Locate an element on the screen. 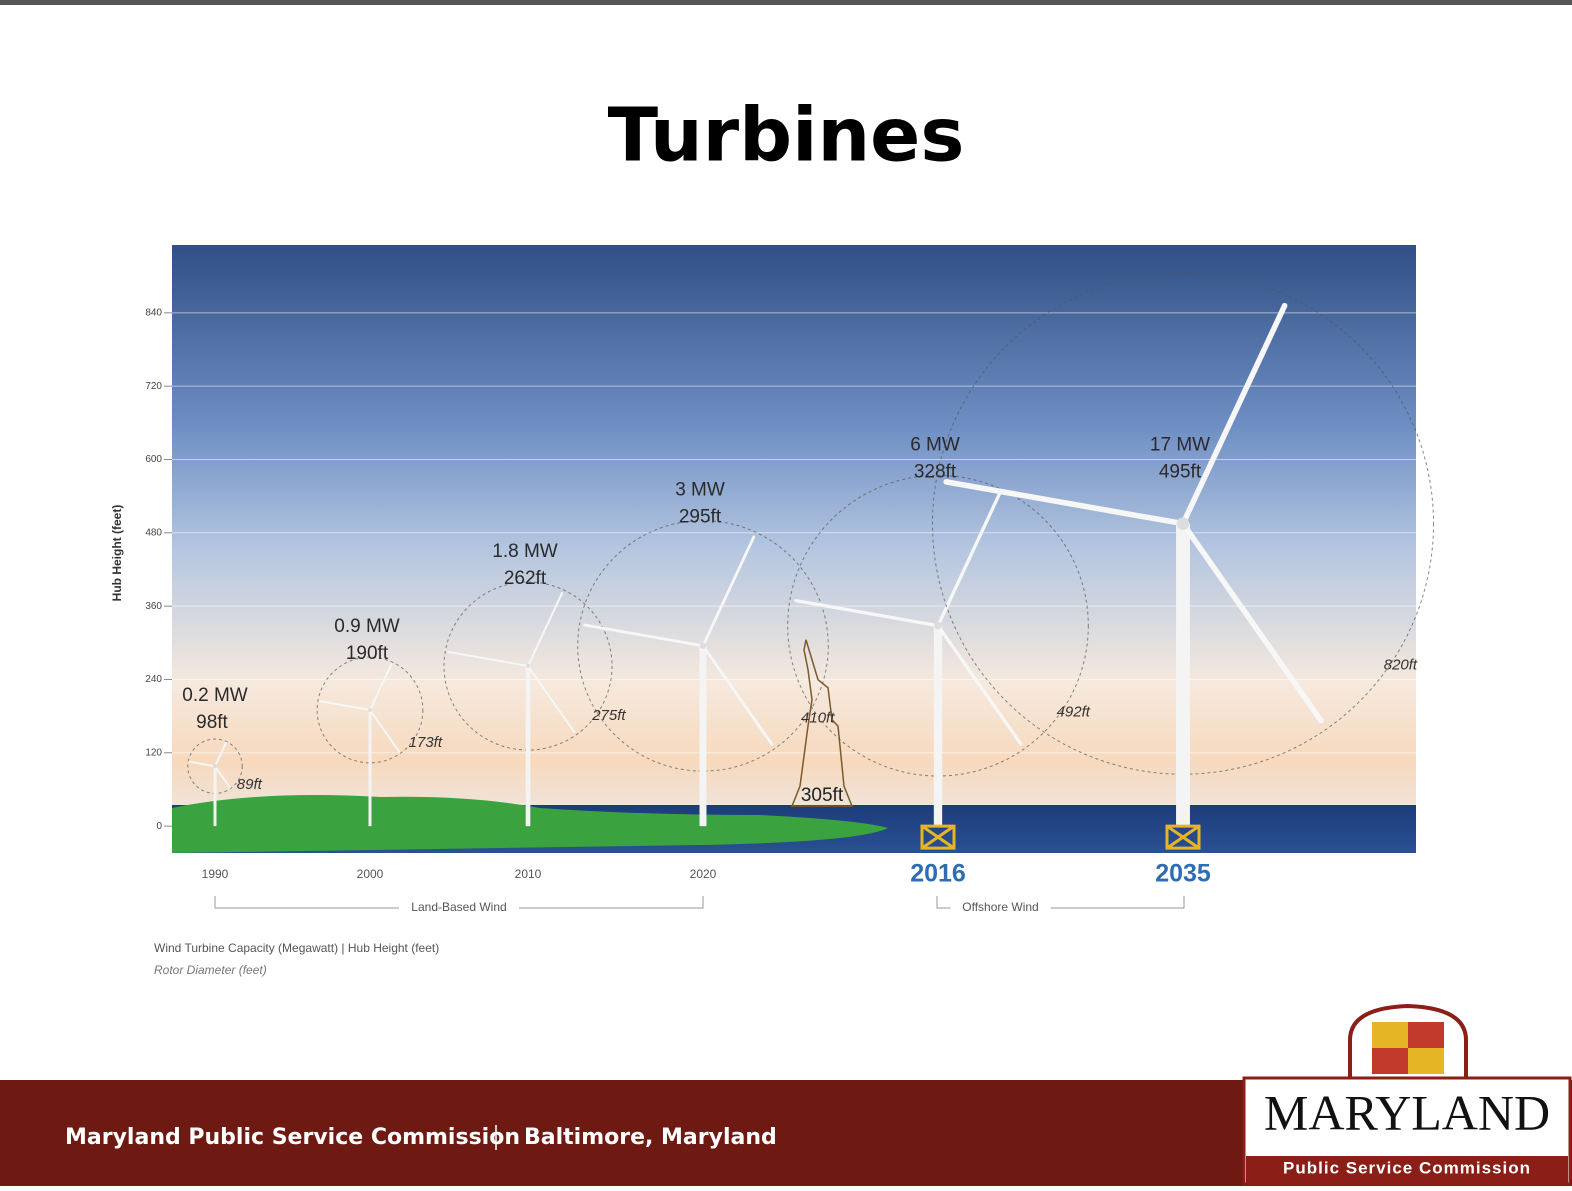 The height and width of the screenshot is (1191, 1572). landmark-label: 305ft is located at coordinates (822, 795).